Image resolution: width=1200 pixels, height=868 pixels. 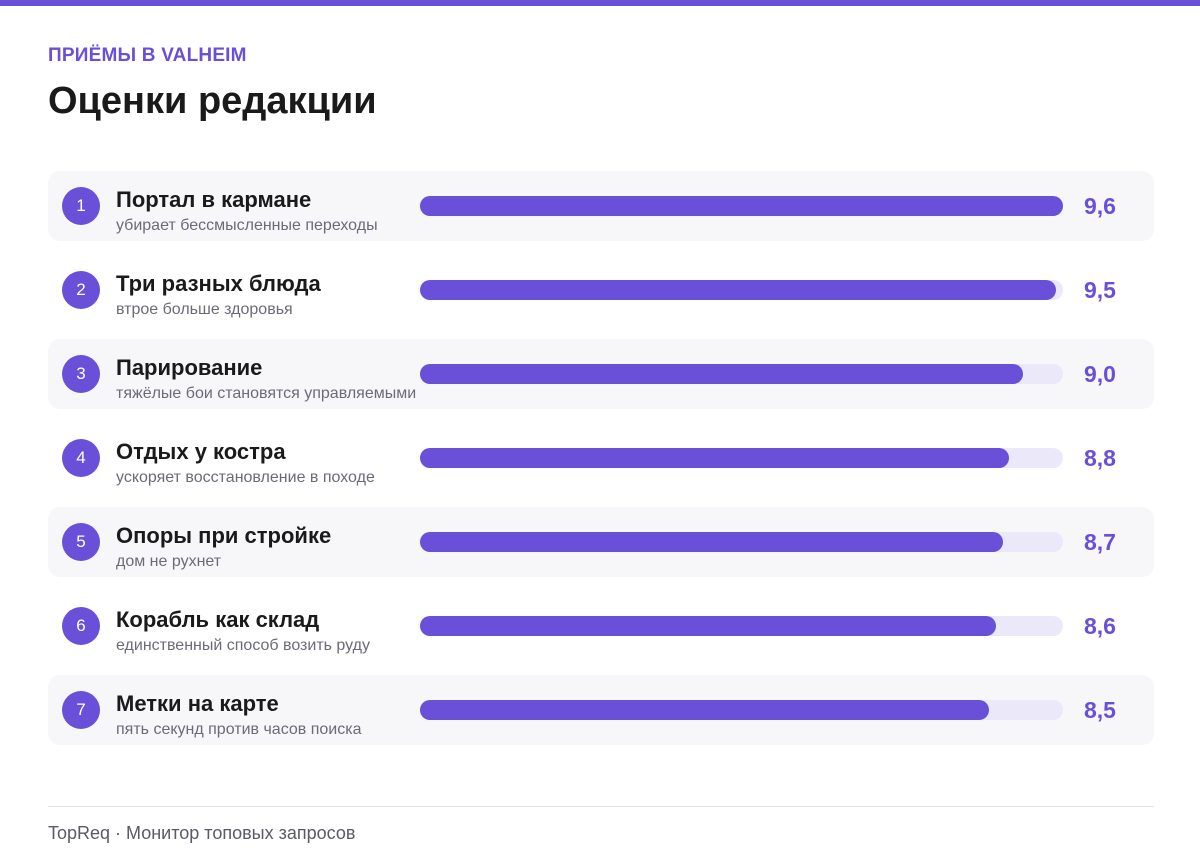 I want to click on score-label: 9,6, so click(x=1100, y=206).